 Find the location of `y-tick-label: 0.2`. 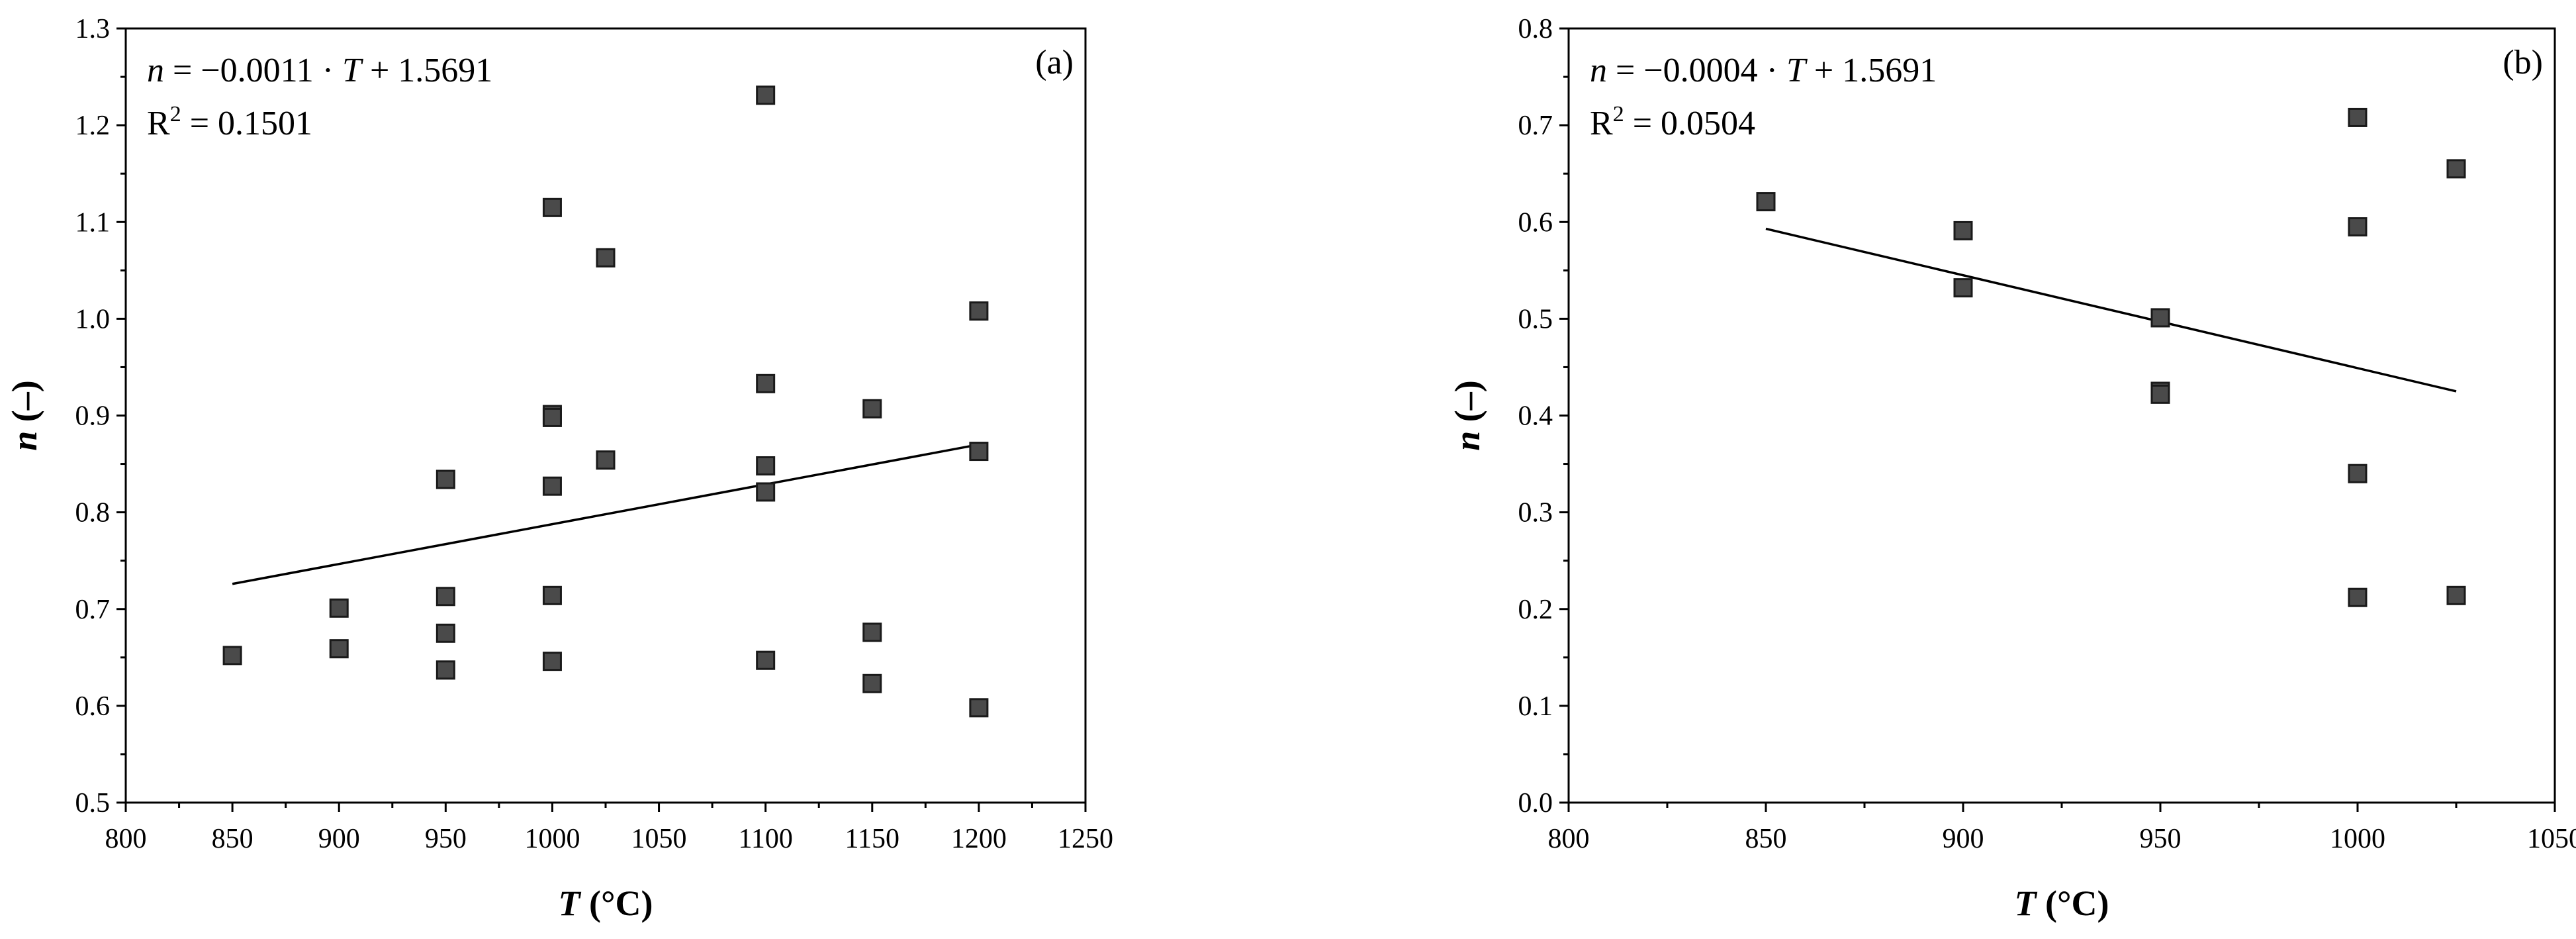

y-tick-label: 0.2 is located at coordinates (1535, 610).